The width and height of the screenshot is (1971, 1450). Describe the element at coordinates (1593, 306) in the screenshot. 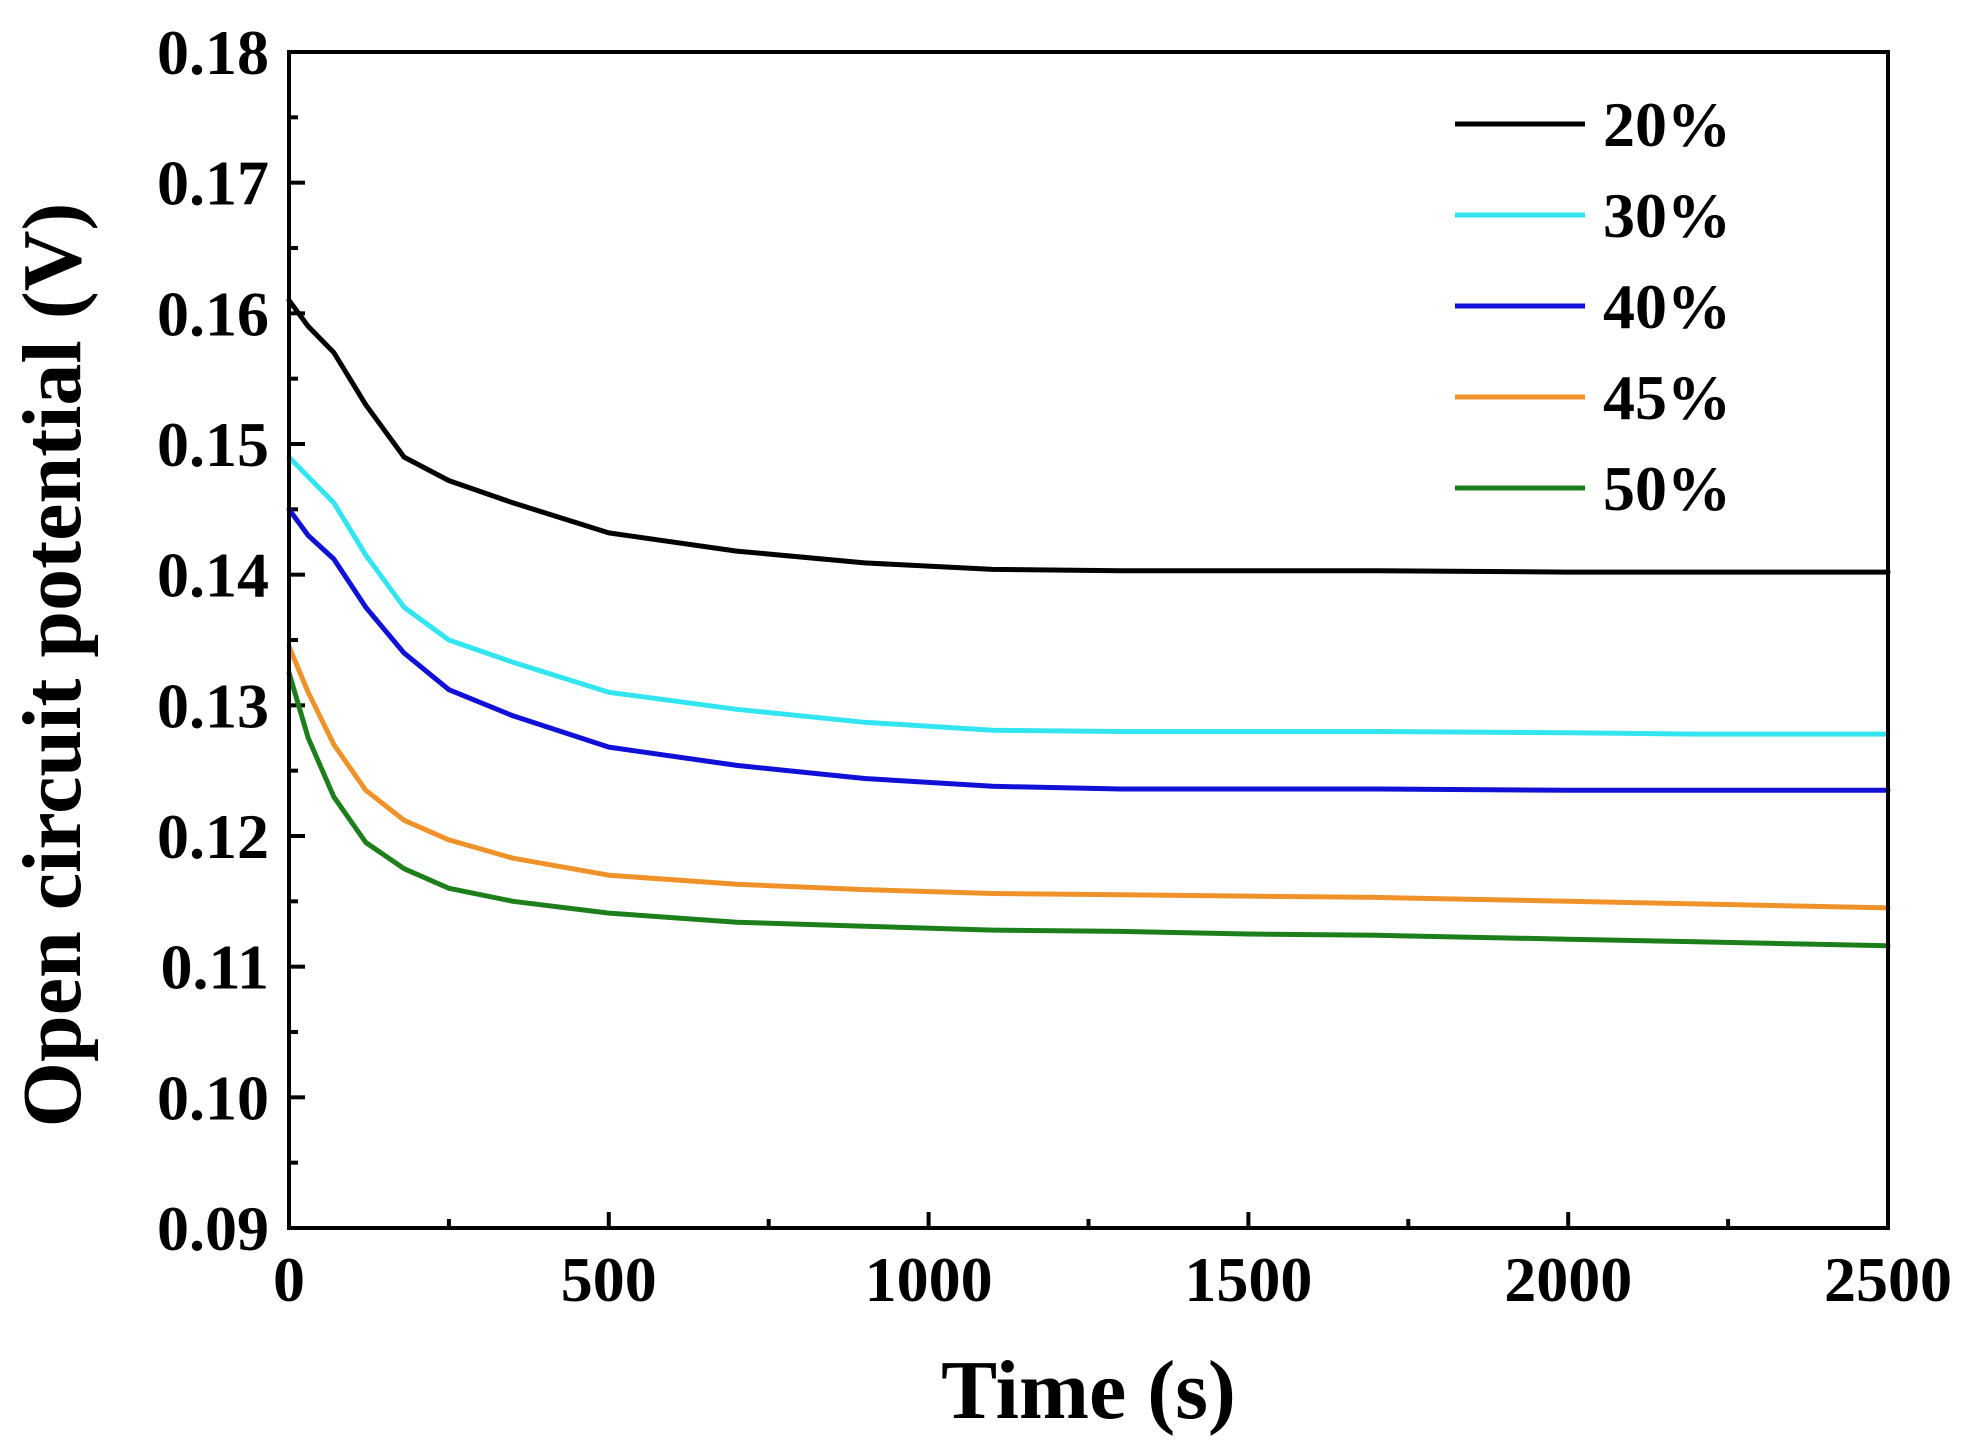

I see `legend: 20% 30% 40% 45% 50%` at that location.